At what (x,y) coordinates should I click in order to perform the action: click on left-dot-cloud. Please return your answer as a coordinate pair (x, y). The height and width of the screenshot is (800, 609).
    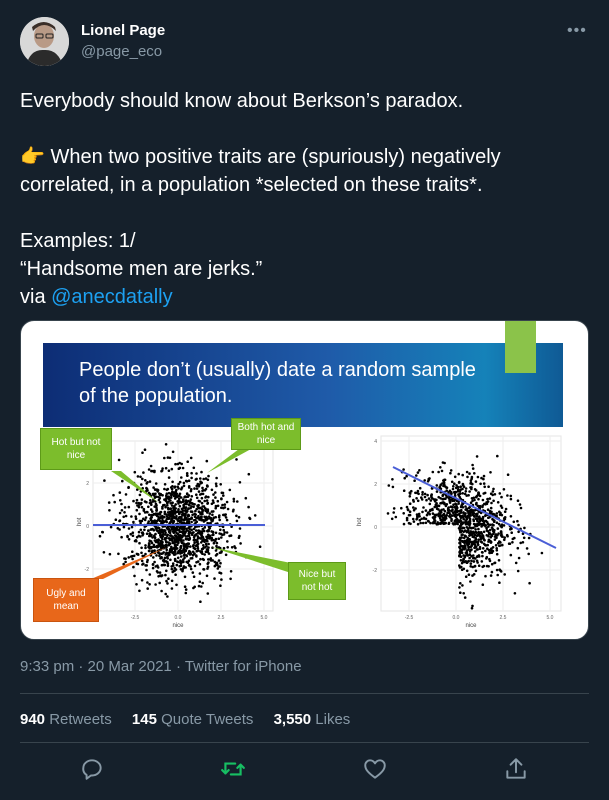
    Looking at the image, I should click on (180, 523).